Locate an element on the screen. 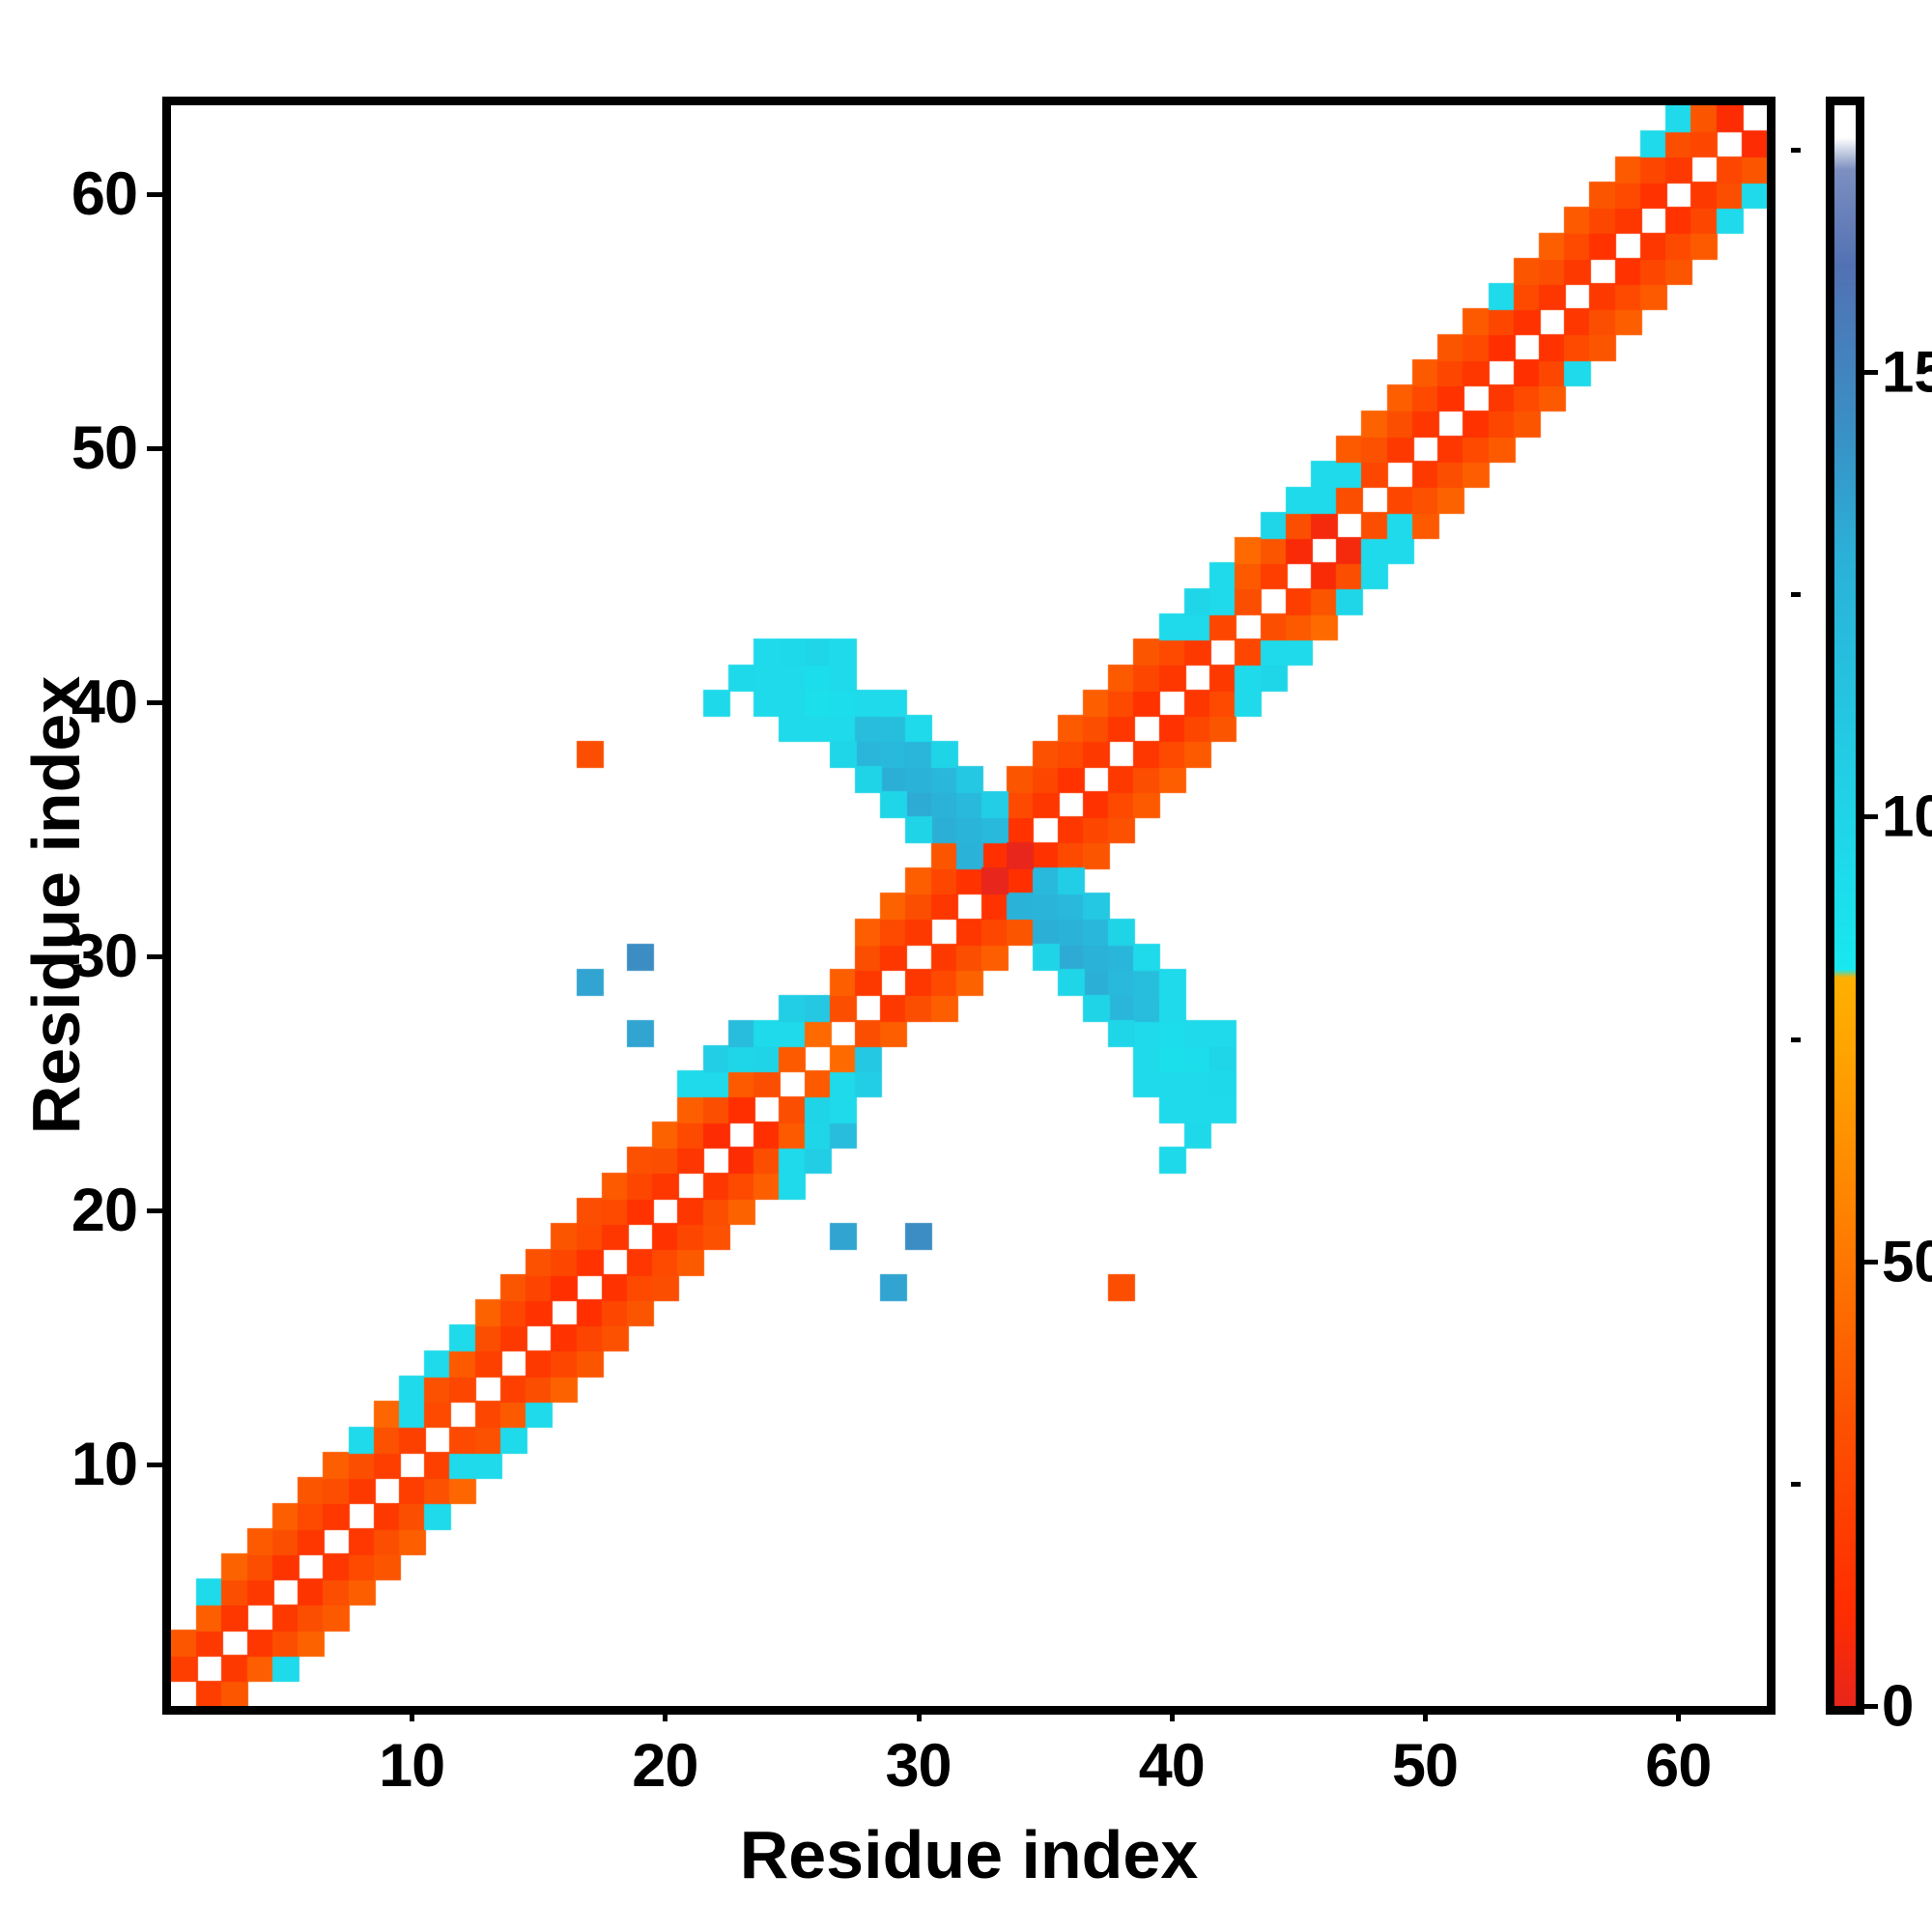 The height and width of the screenshot is (1932, 1932). y-tick-label-40: 40 is located at coordinates (104, 702).